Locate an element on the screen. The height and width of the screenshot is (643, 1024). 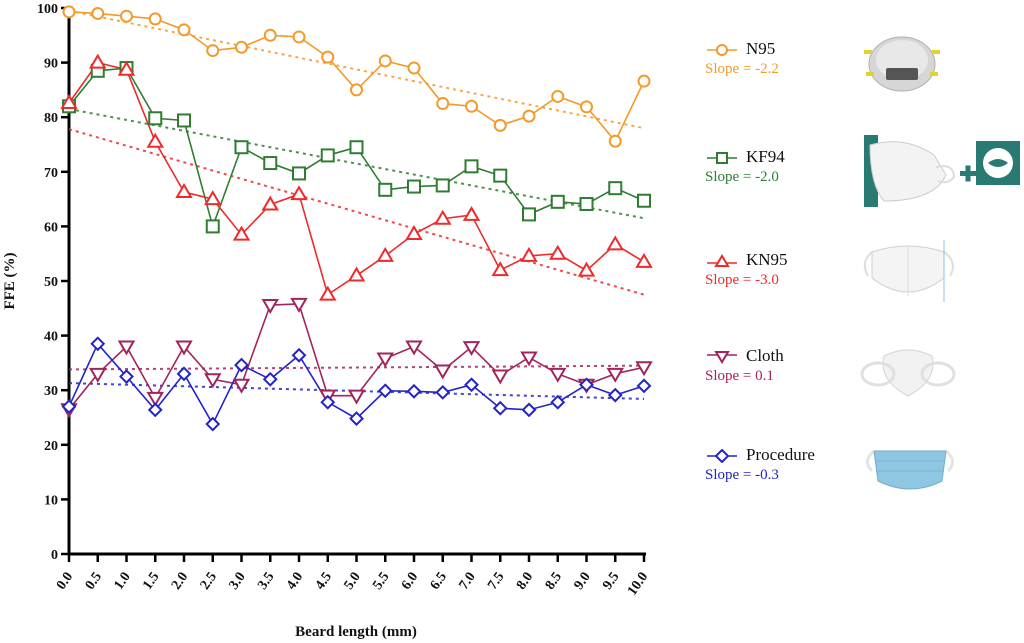
legend-item-n95: N95 Slope = -2.2 is located at coordinates (864, 79).